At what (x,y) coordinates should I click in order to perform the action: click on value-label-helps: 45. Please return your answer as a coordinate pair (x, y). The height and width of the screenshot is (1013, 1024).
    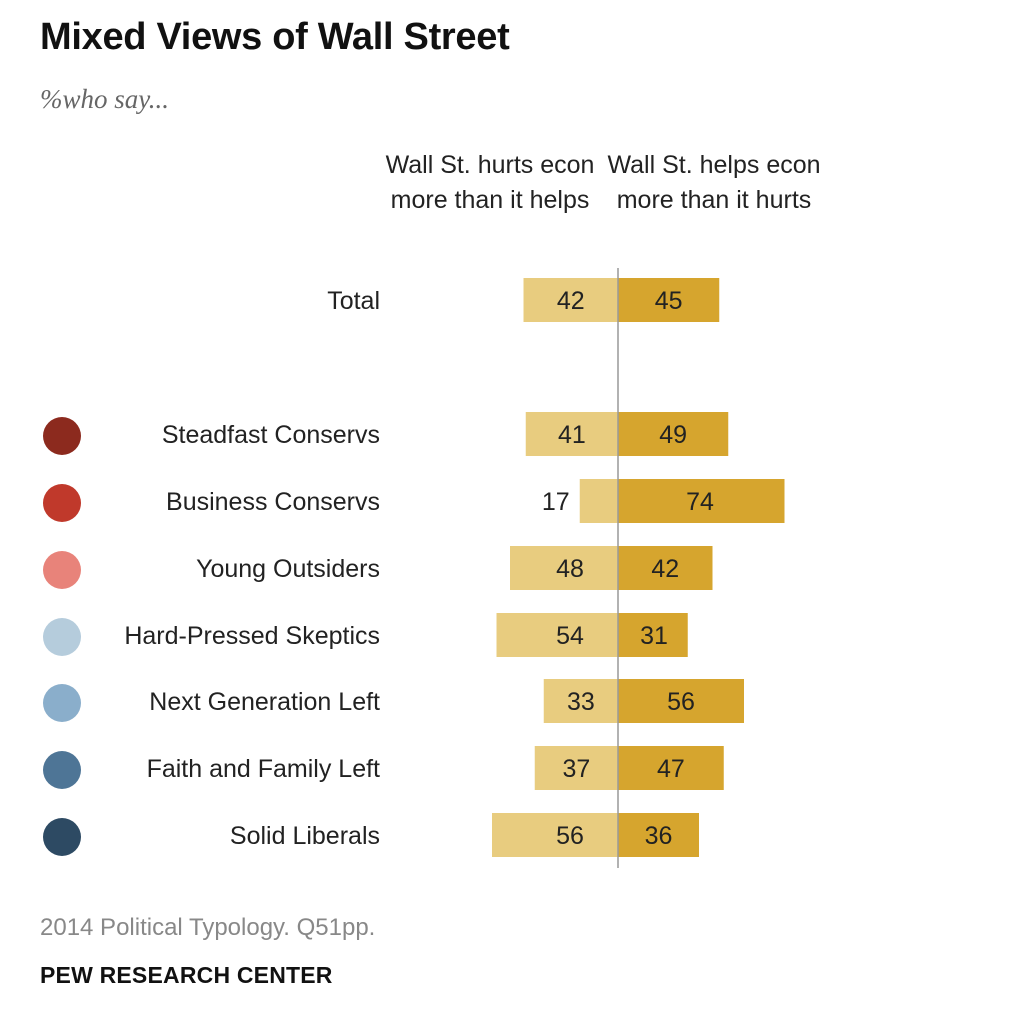
    Looking at the image, I should click on (669, 301).